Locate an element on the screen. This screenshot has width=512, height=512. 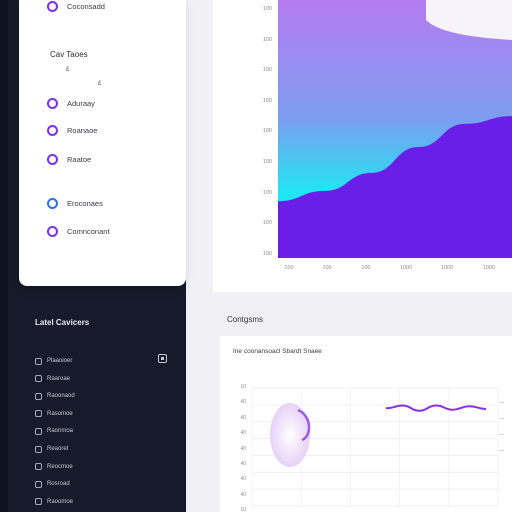
settings-item-top: Coconsadd is located at coordinates (76, 6).